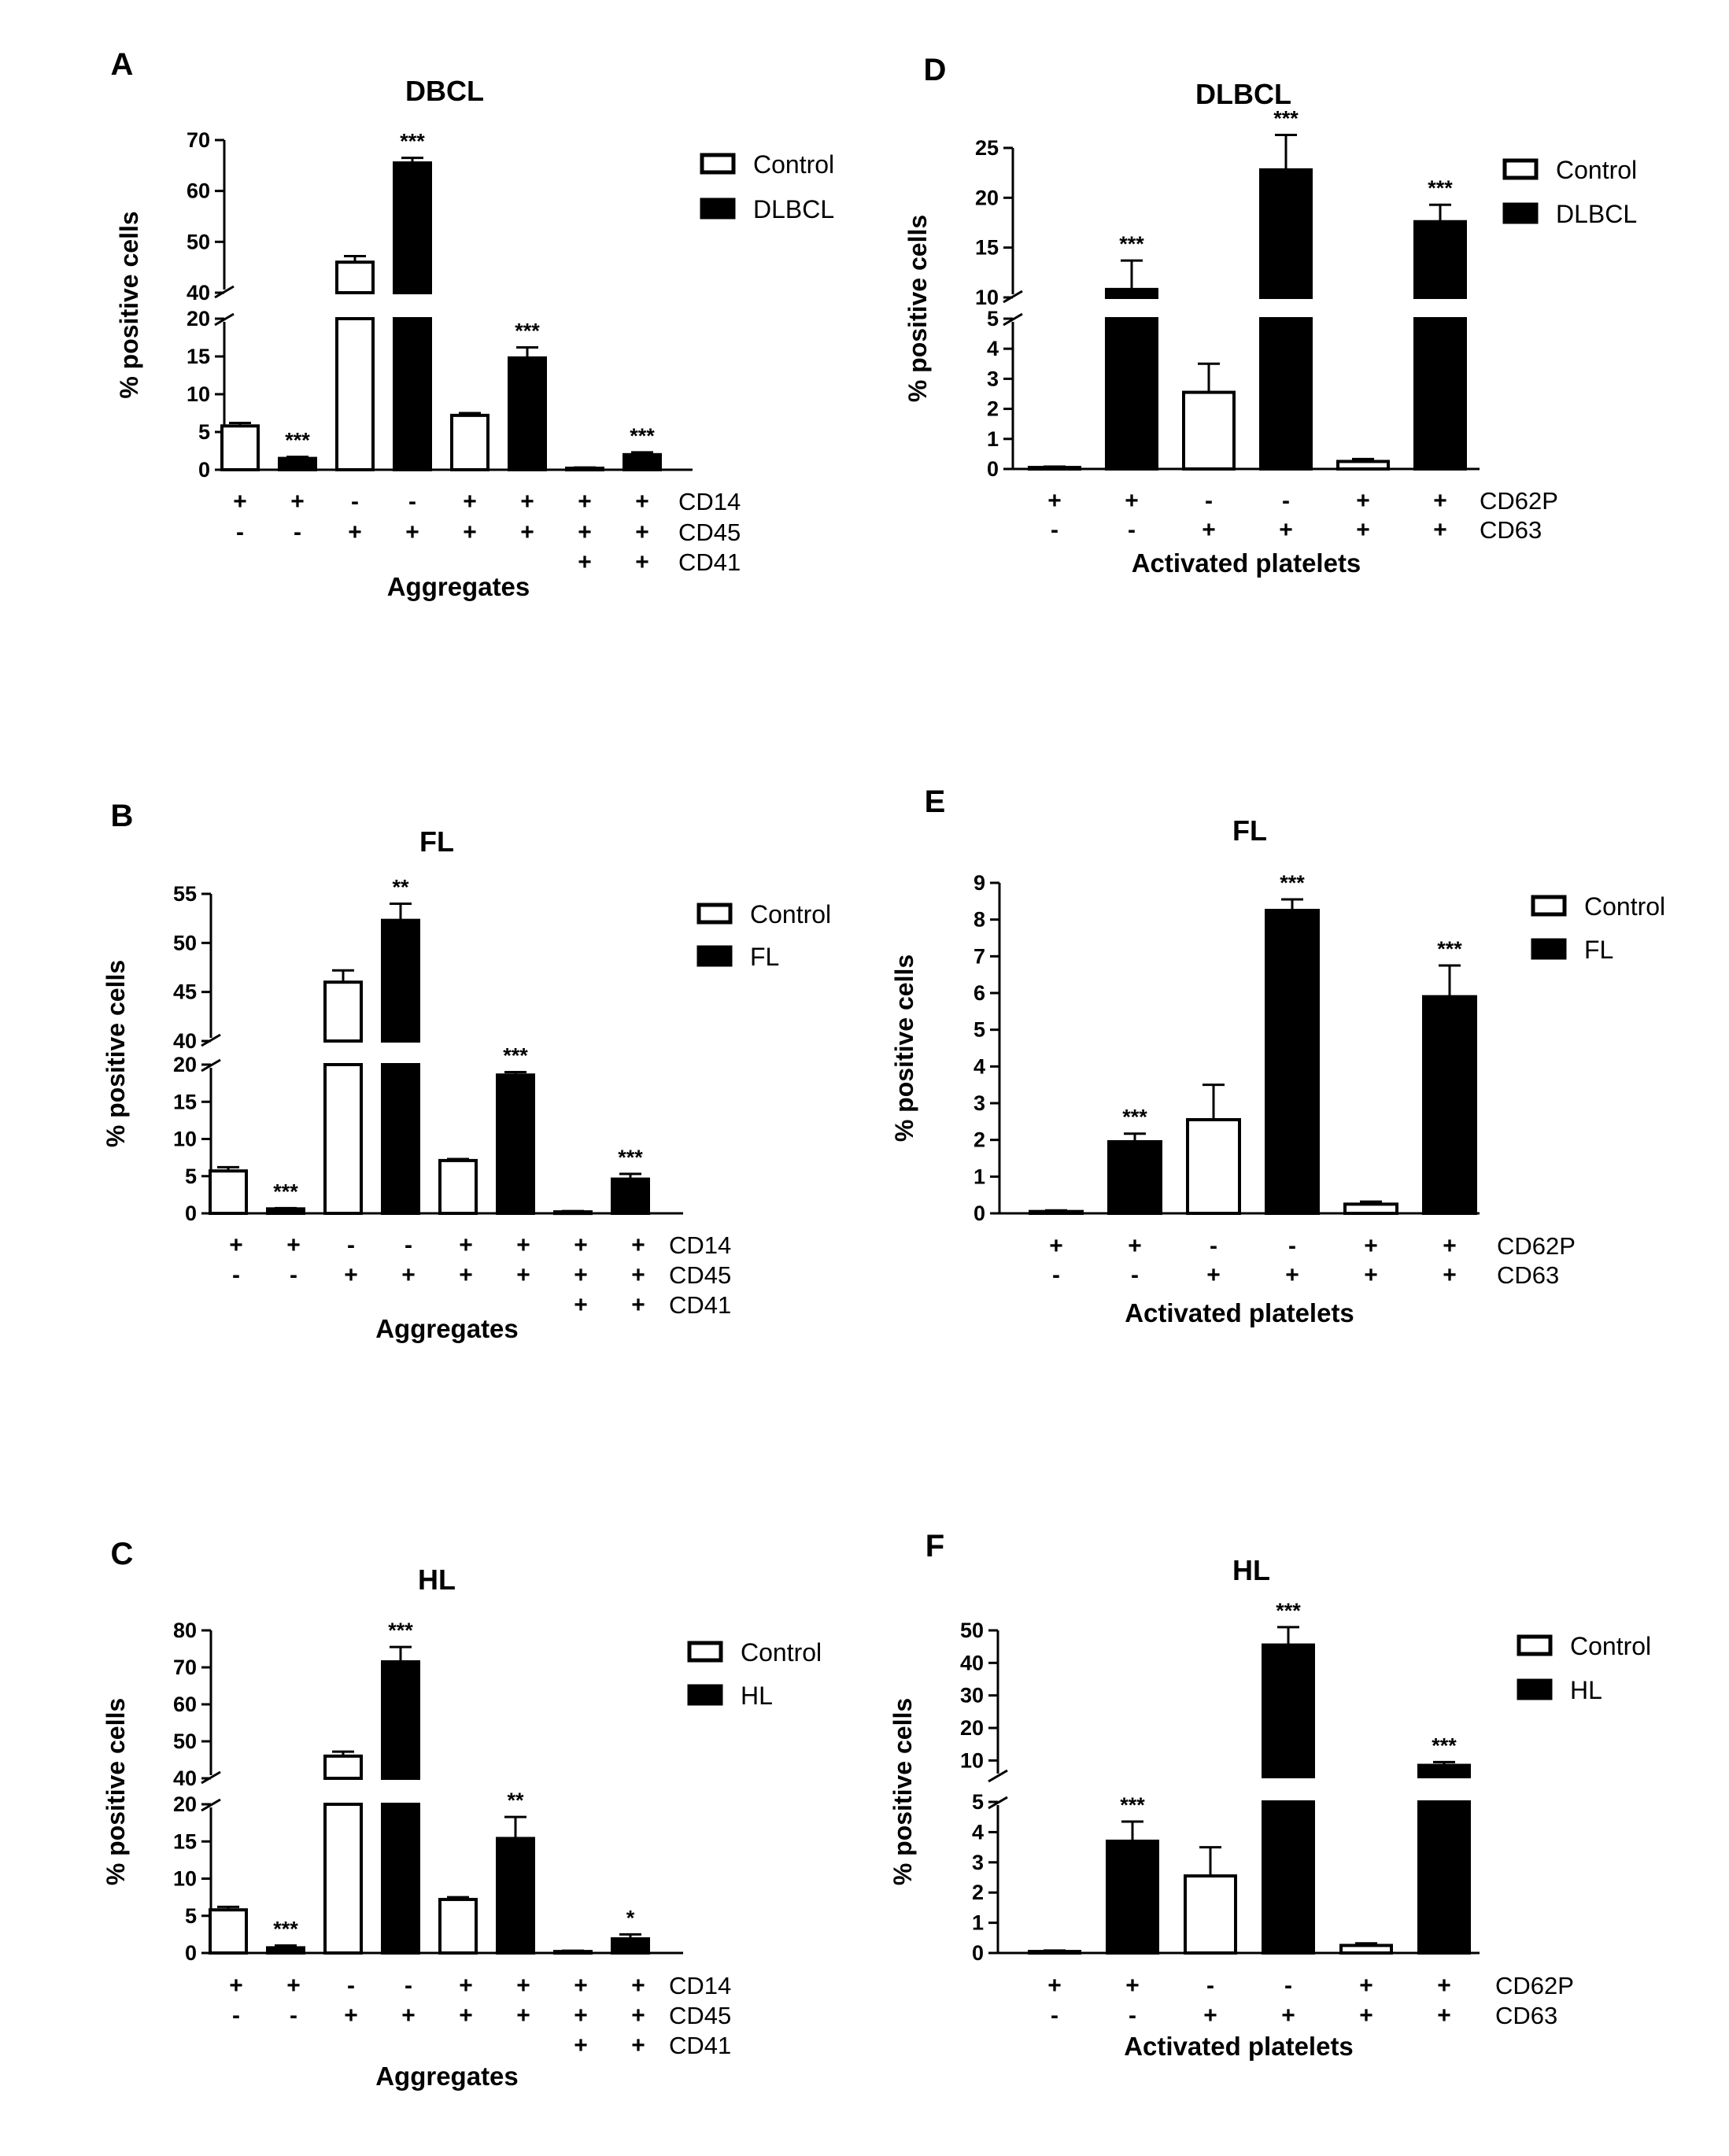 This screenshot has width=1729, height=2156. I want to click on y-tick-label: 80, so click(185, 1630).